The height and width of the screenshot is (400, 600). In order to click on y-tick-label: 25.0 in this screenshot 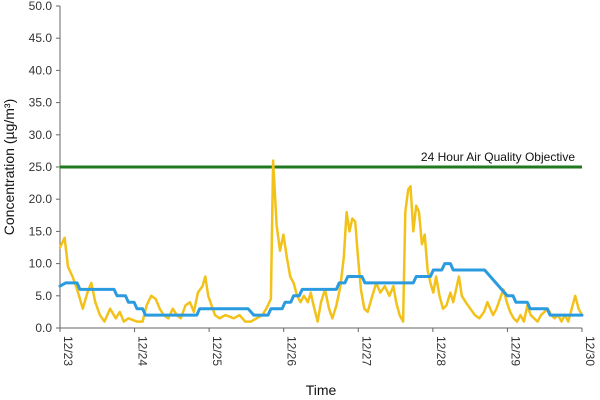, I will do `click(41, 167)`.